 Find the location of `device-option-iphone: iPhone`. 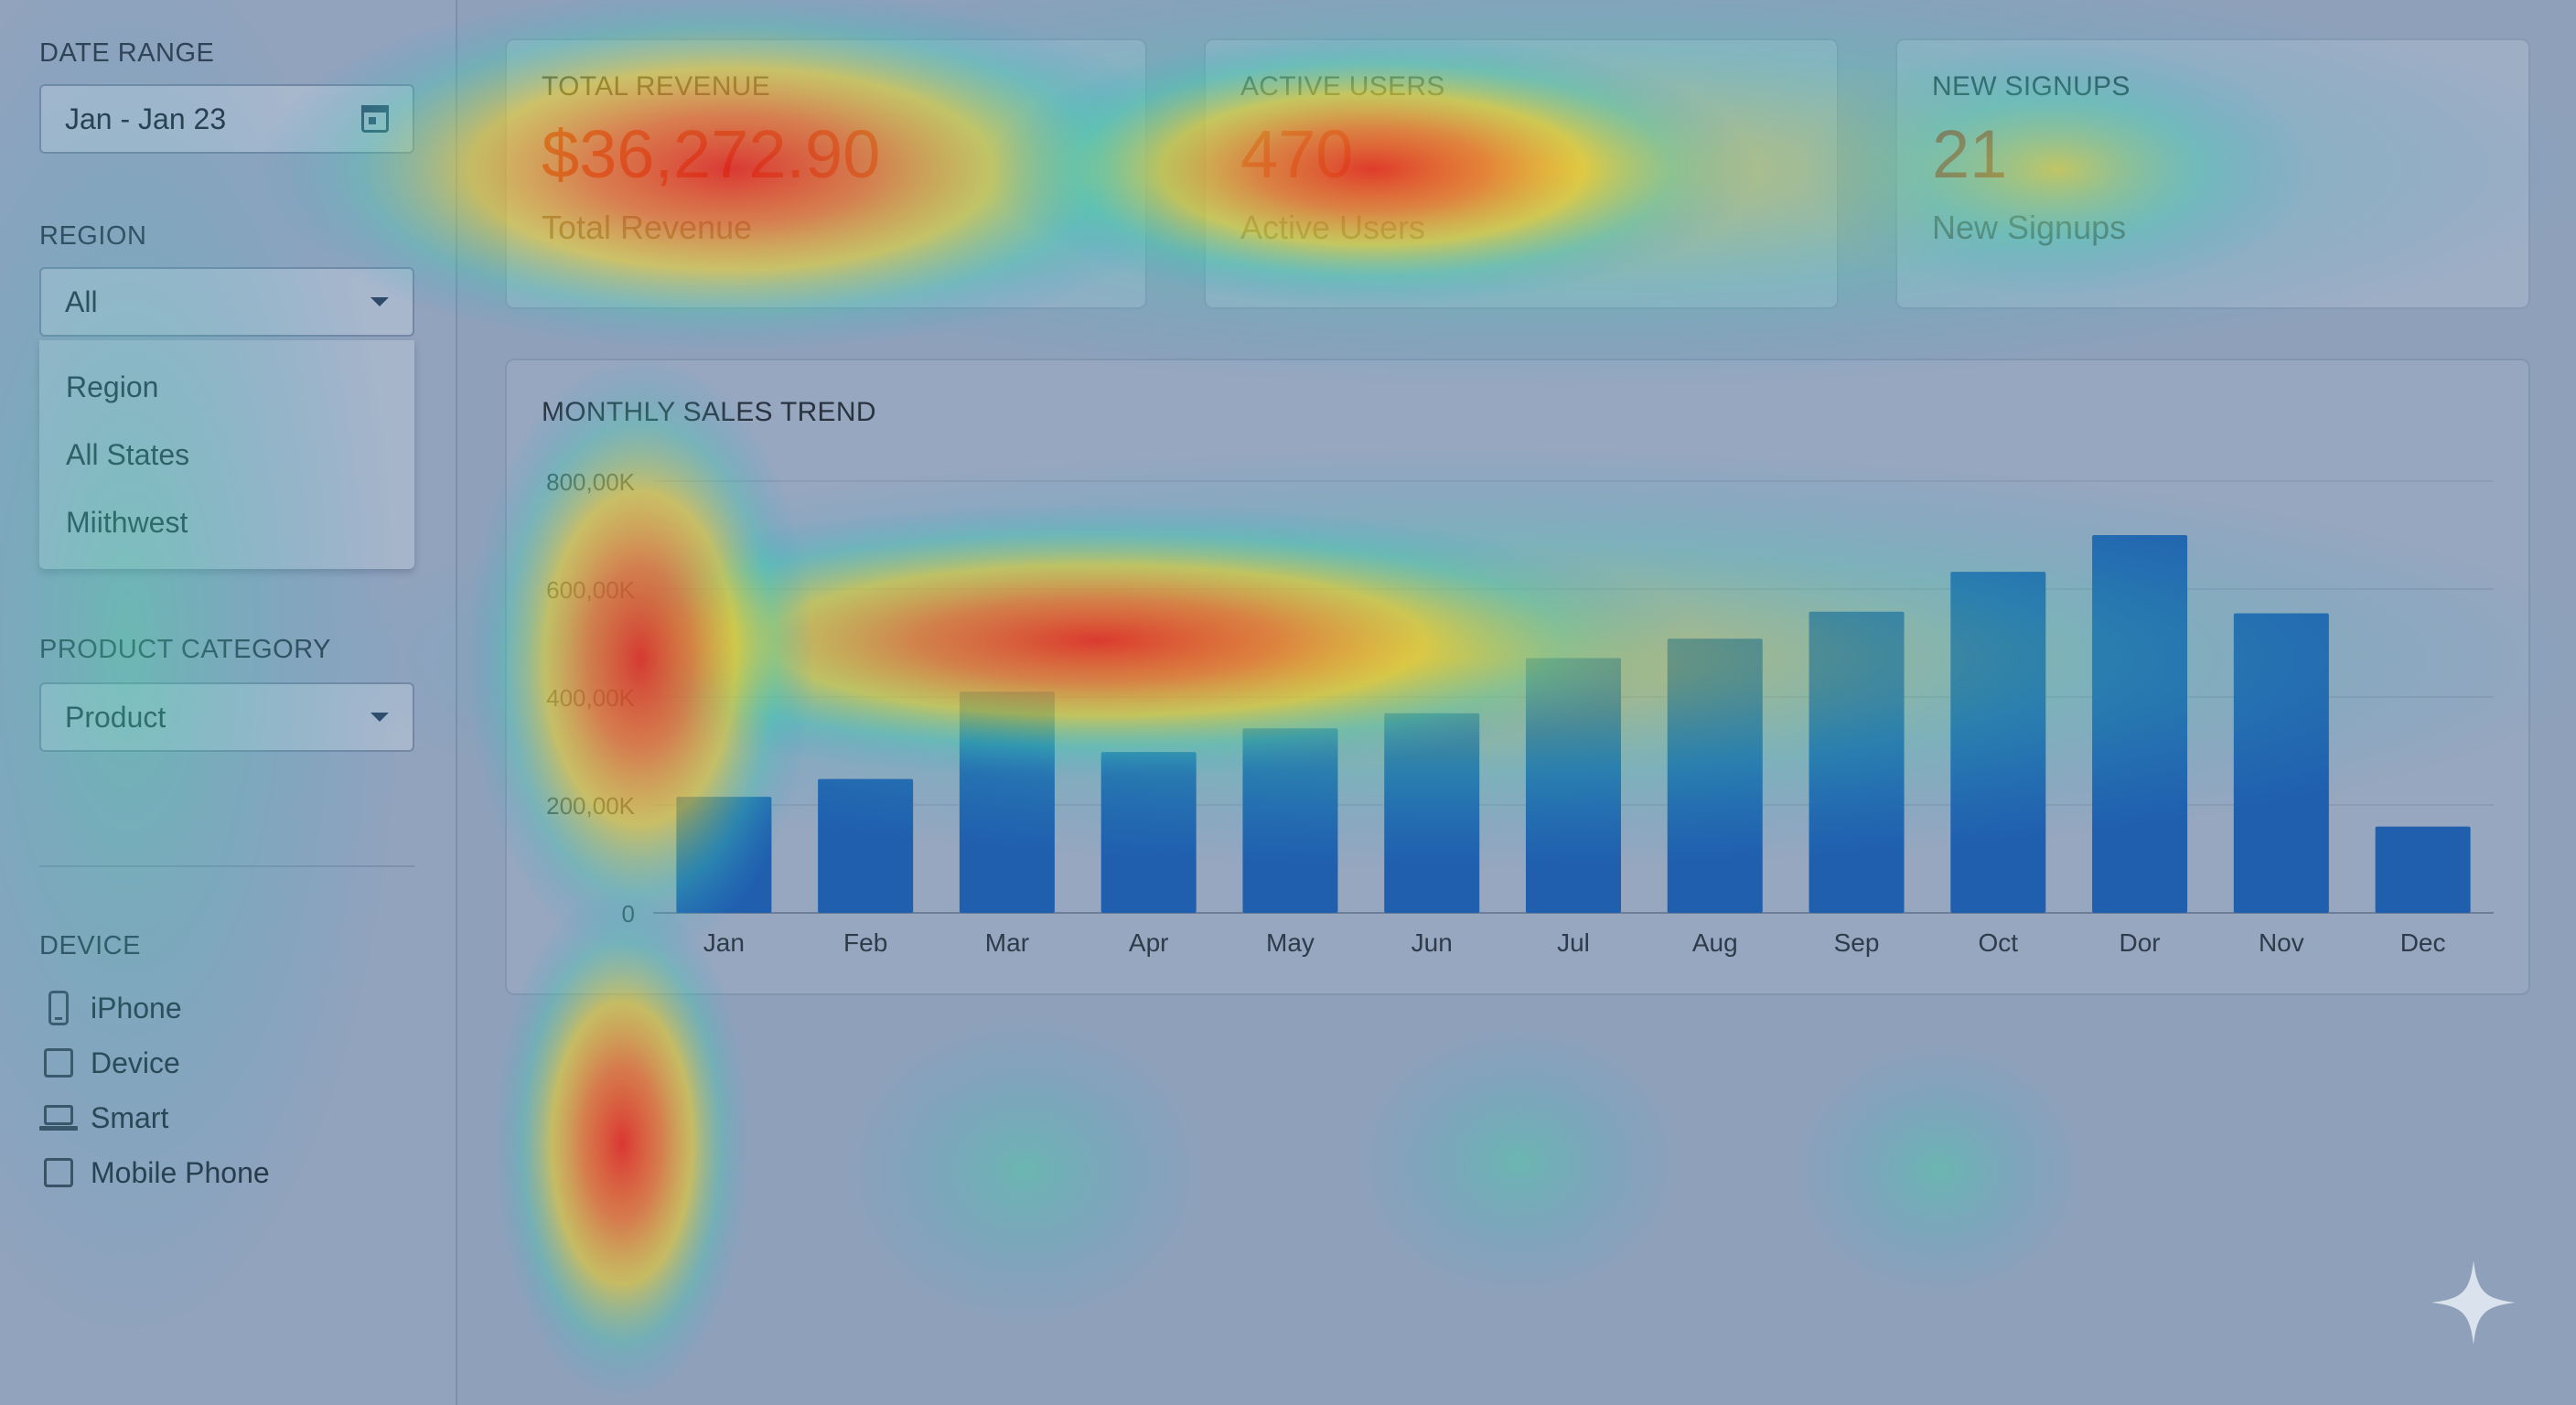

device-option-iphone: iPhone is located at coordinates (110, 1008).